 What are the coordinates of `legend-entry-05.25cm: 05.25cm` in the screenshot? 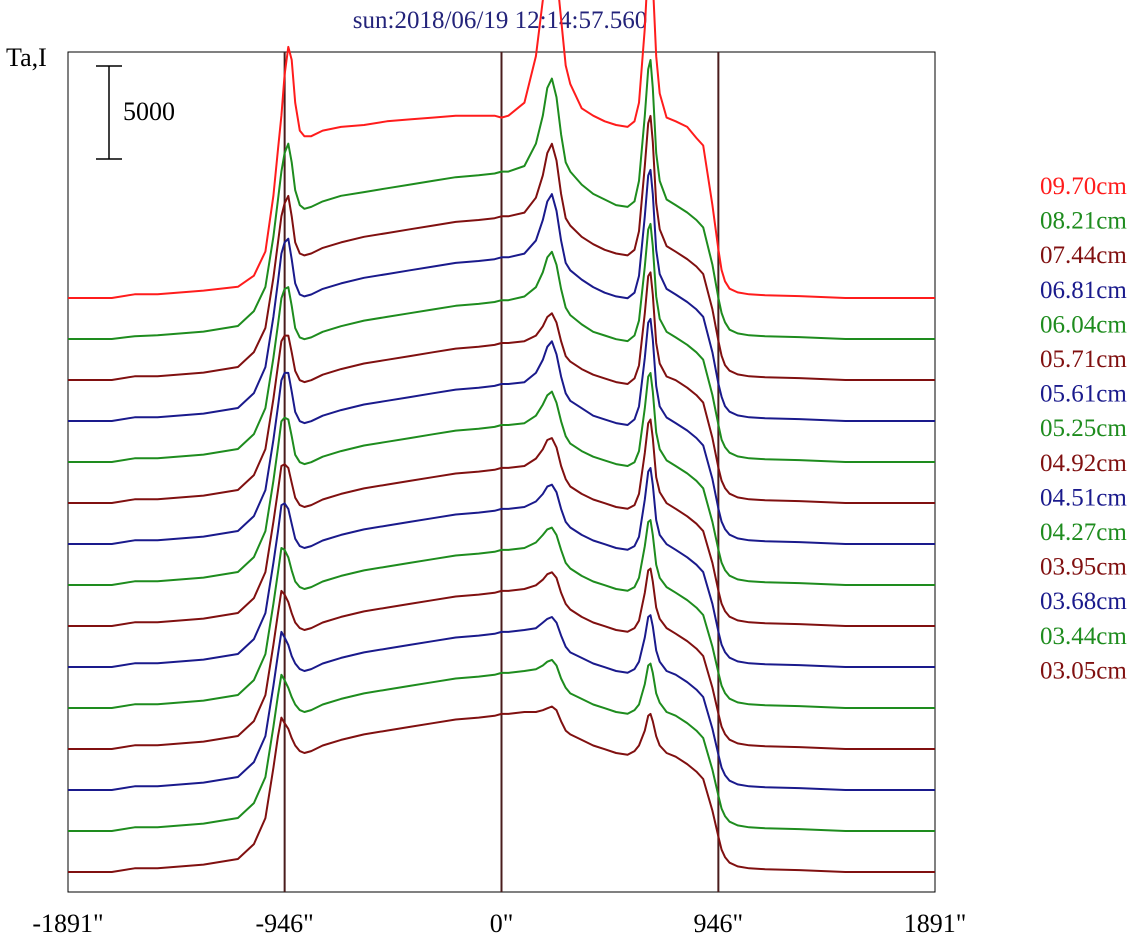 It's located at (1083, 428).